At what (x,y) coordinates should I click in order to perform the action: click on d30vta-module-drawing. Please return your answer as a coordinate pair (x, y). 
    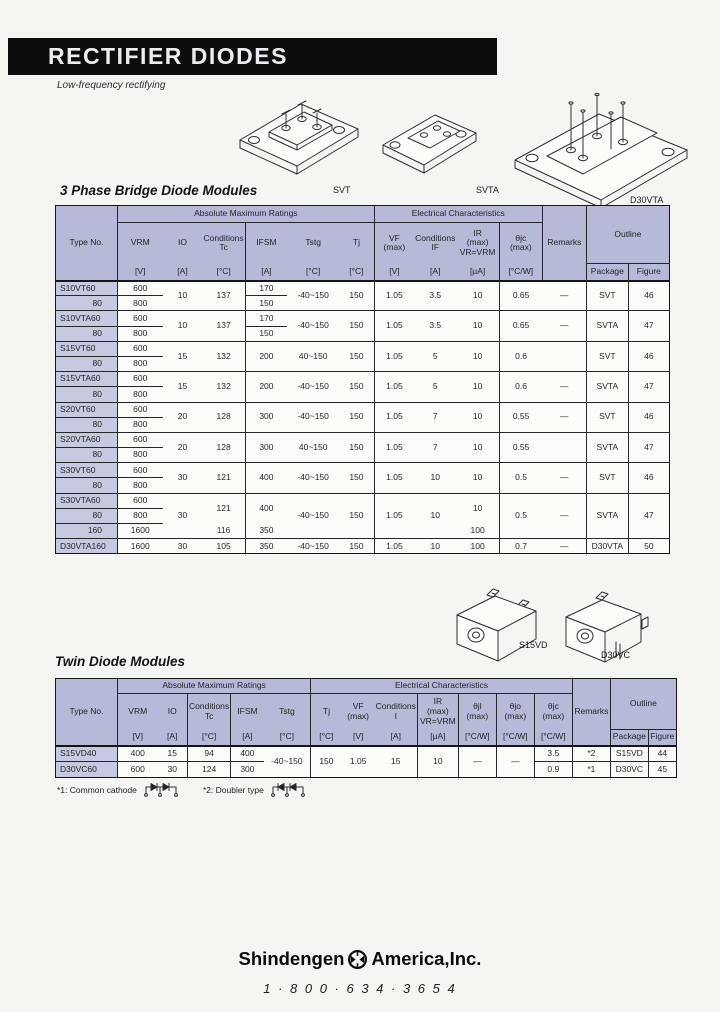
    Looking at the image, I should click on (601, 150).